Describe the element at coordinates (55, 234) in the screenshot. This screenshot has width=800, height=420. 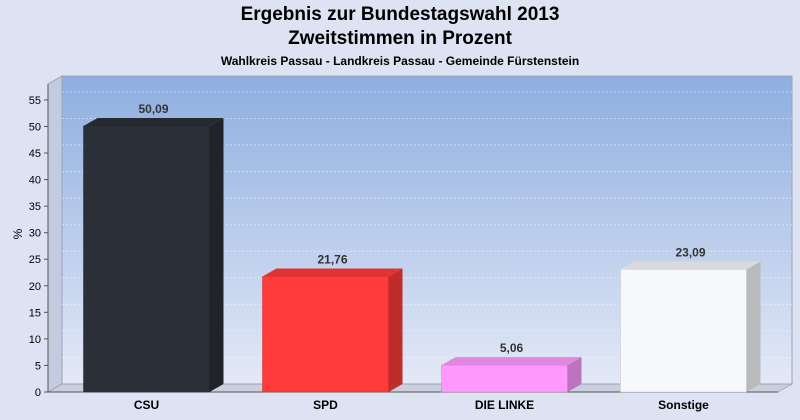
I see `plot-side-wall` at that location.